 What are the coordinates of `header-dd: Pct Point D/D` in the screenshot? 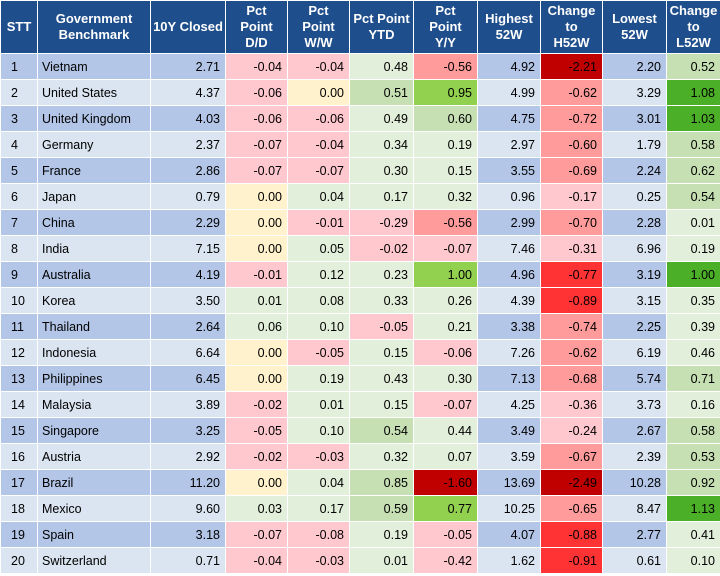 It's located at (256, 27).